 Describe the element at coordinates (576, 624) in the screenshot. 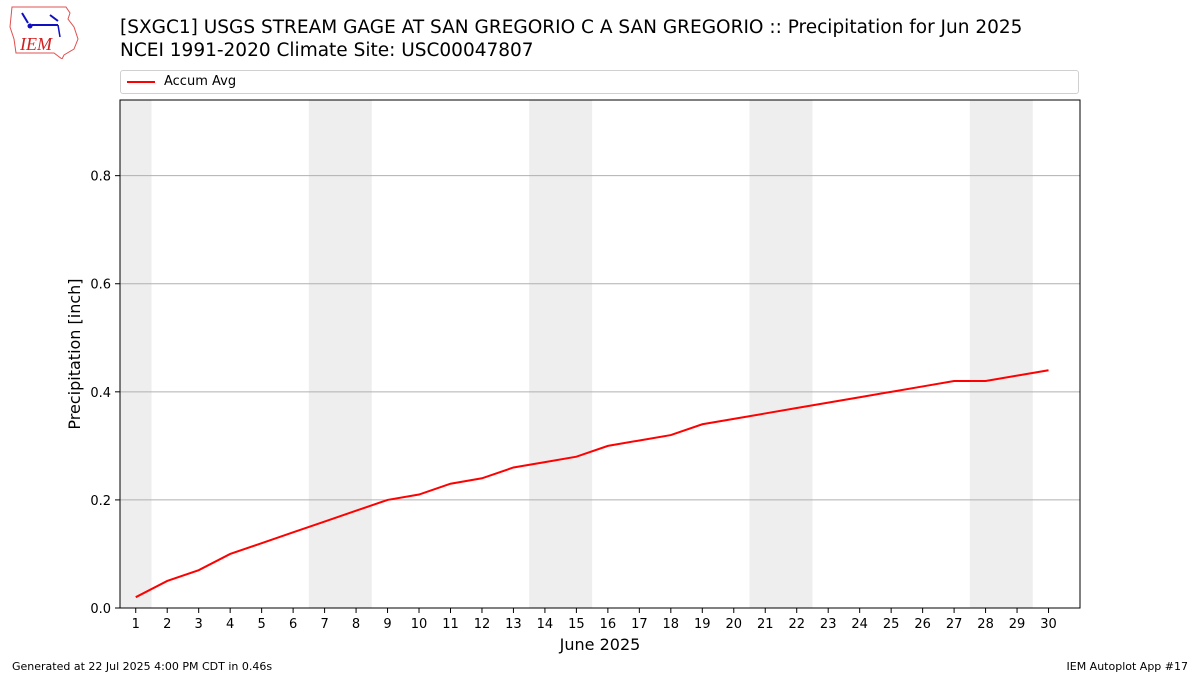

I see `x-tick-label: 15` at that location.